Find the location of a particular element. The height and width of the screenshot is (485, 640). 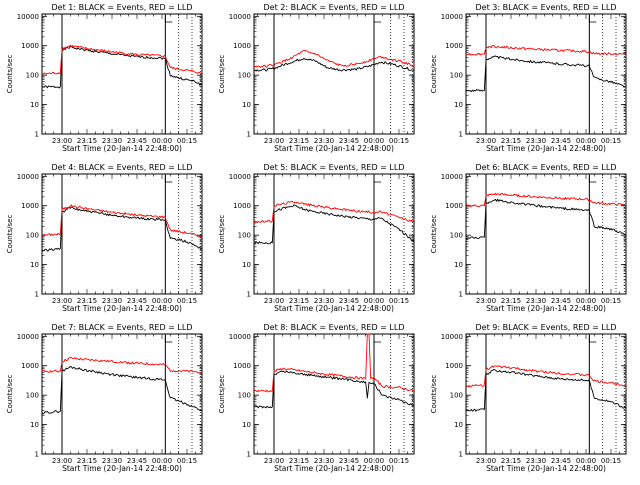

panel-title: Det 4: BLACK = Events, RED = LLD is located at coordinates (122, 167).